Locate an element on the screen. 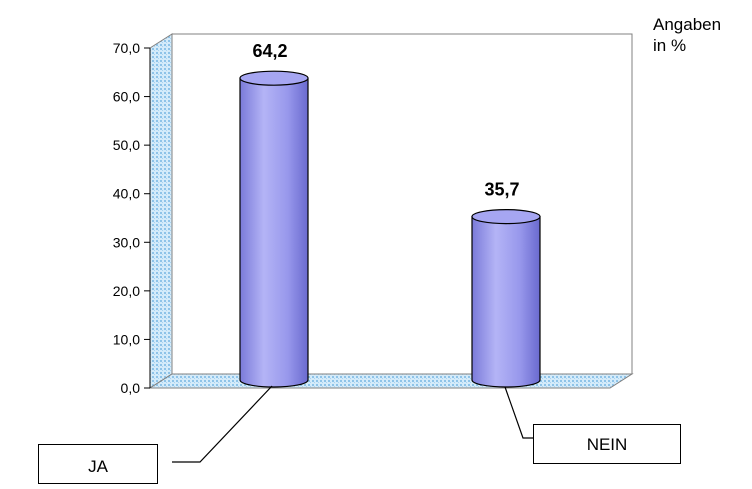 The height and width of the screenshot is (489, 752). unit-label: Angaben in % is located at coordinates (687, 35).